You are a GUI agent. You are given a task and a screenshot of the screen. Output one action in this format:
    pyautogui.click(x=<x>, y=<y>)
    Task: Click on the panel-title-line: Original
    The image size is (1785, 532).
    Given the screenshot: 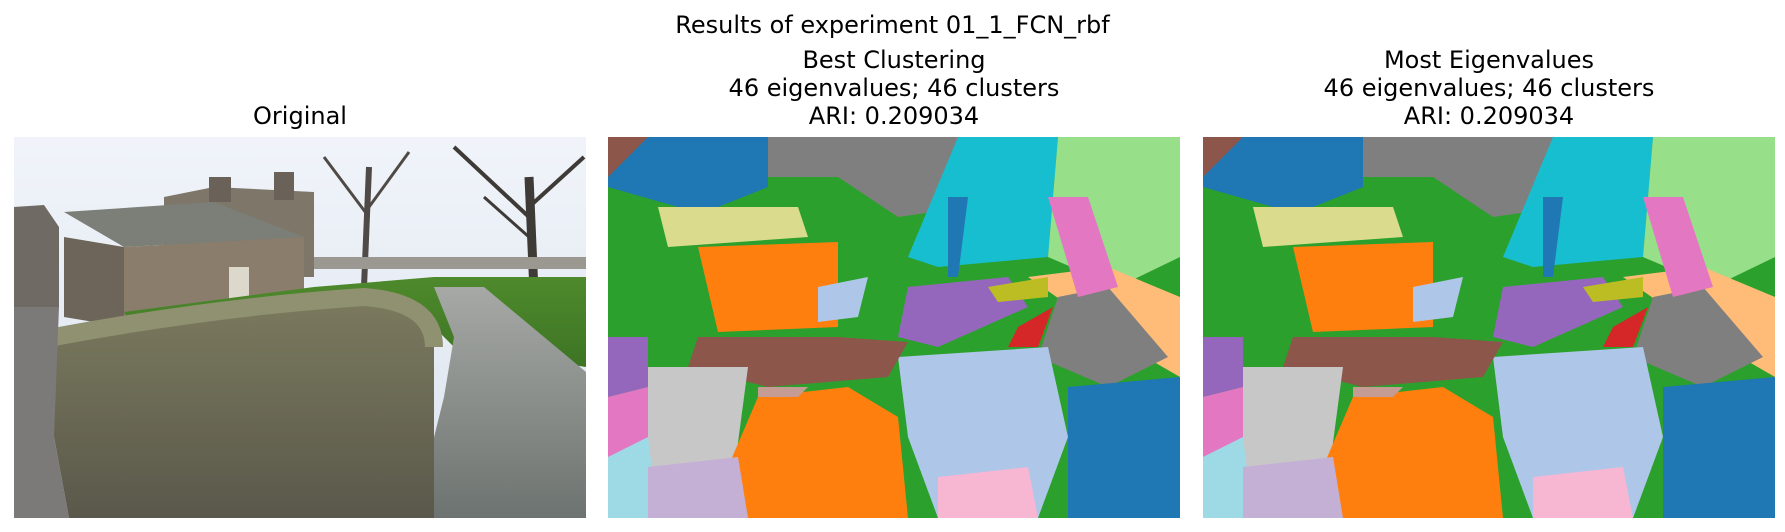 What is the action you would take?
    pyautogui.click(x=300, y=116)
    